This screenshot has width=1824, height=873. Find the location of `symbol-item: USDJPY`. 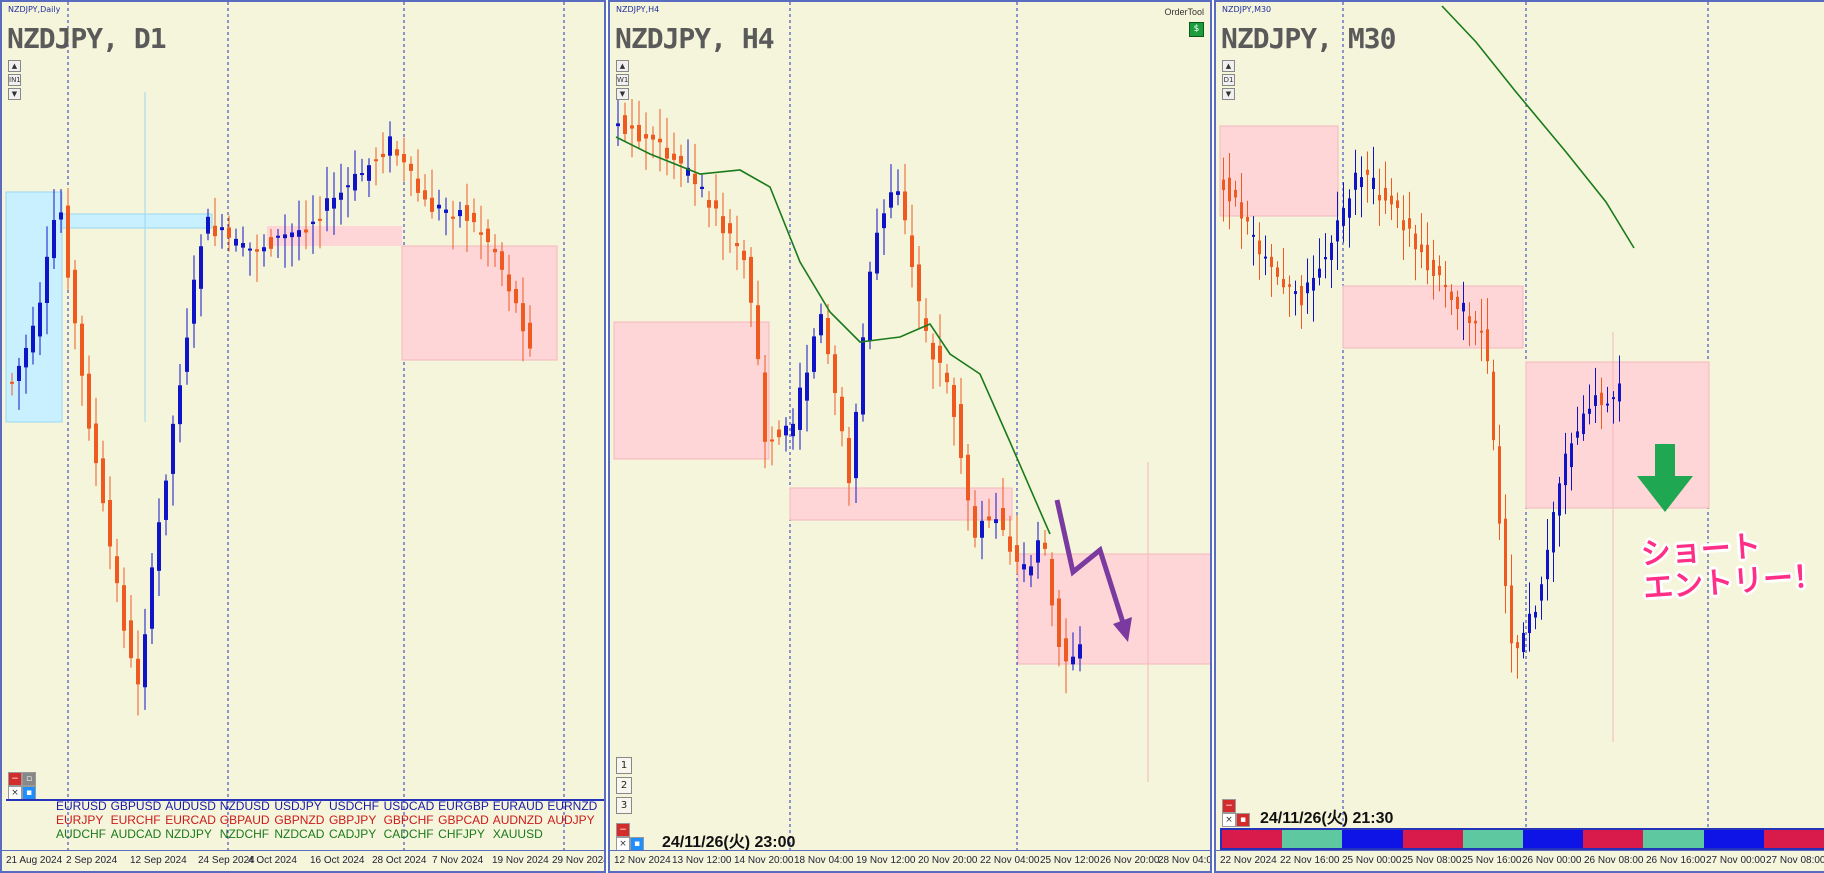

symbol-item: USDJPY is located at coordinates (298, 806).